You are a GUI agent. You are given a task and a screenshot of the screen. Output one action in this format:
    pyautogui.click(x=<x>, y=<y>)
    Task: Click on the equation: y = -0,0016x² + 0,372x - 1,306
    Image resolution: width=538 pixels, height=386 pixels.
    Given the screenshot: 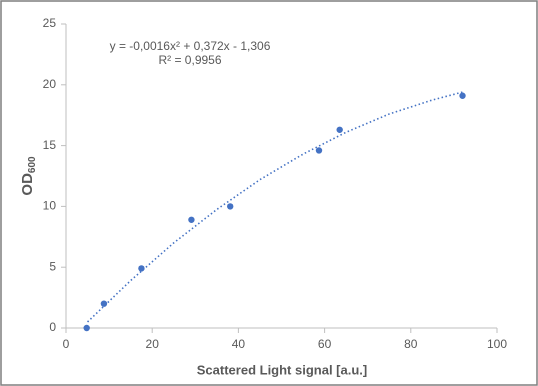 What is the action you would take?
    pyautogui.click(x=190, y=46)
    